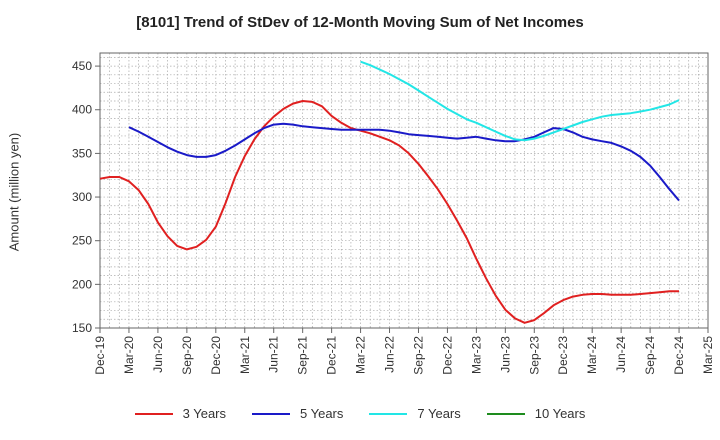 The height and width of the screenshot is (440, 720). Describe the element at coordinates (332, 355) in the screenshot. I see `x-tick-label: Dec-21` at that location.